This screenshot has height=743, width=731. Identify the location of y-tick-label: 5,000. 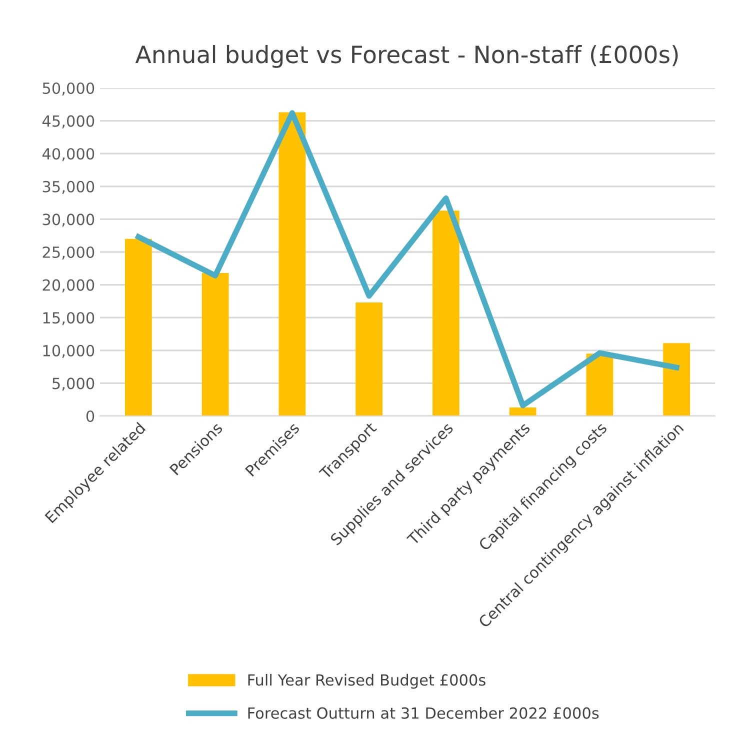
(73, 384).